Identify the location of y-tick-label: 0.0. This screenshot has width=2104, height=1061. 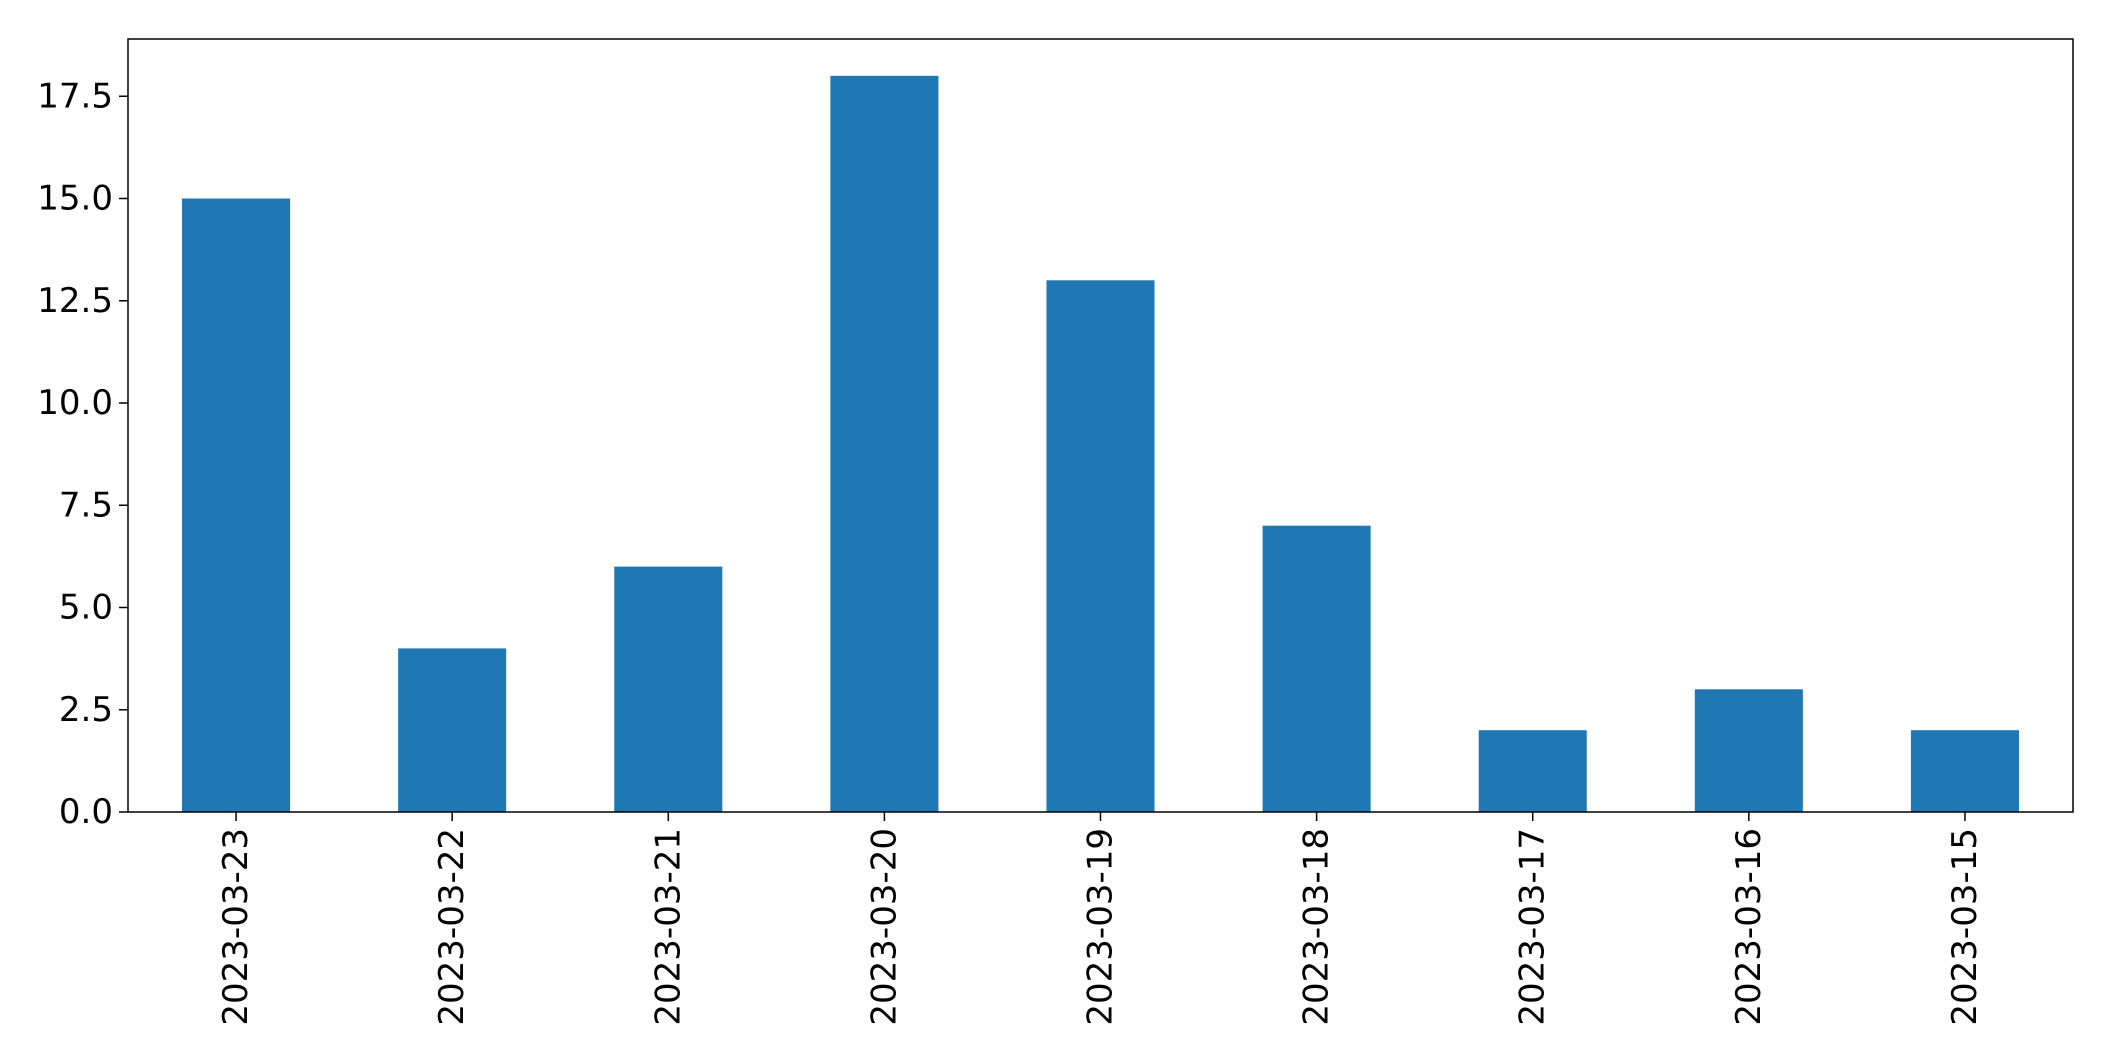
(86, 812).